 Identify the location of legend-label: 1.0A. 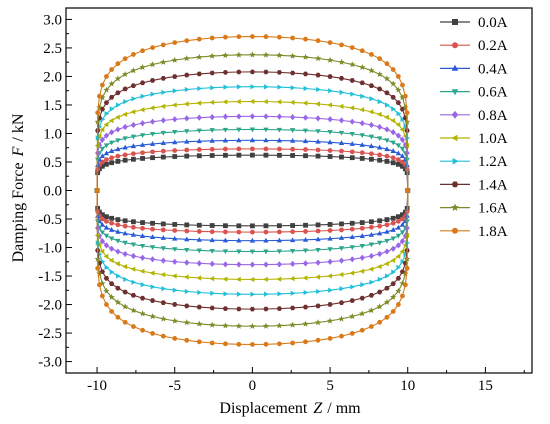
(493, 139).